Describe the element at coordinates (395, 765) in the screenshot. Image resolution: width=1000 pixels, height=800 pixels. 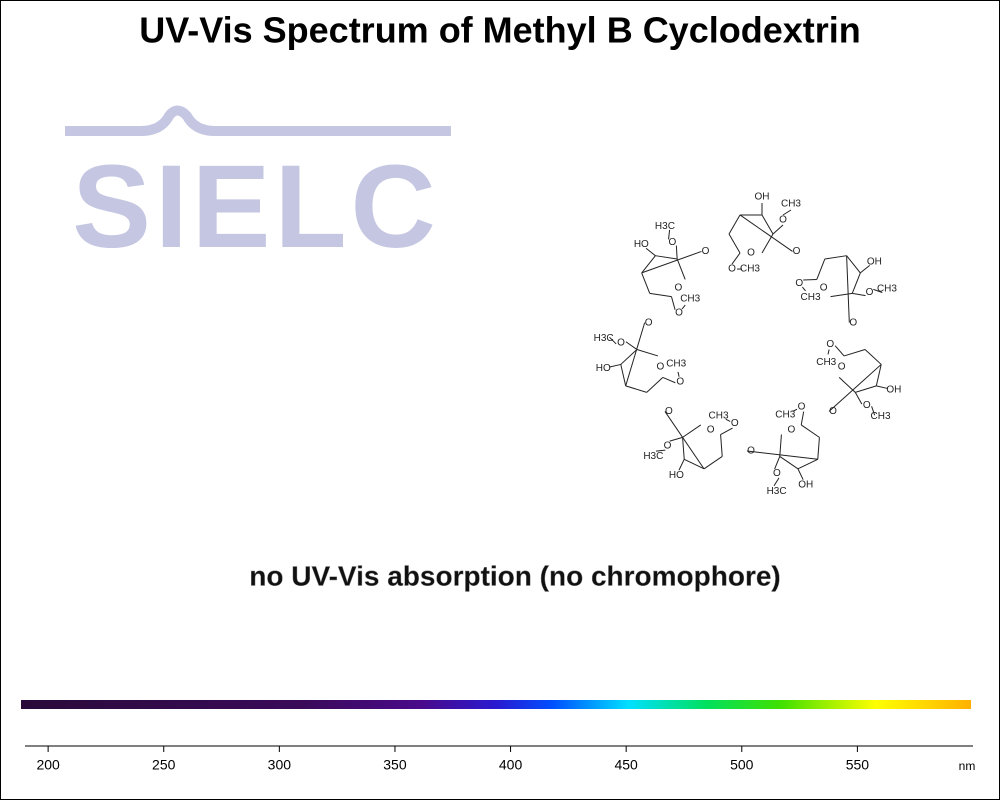
I see `x-tick-label: 350` at that location.